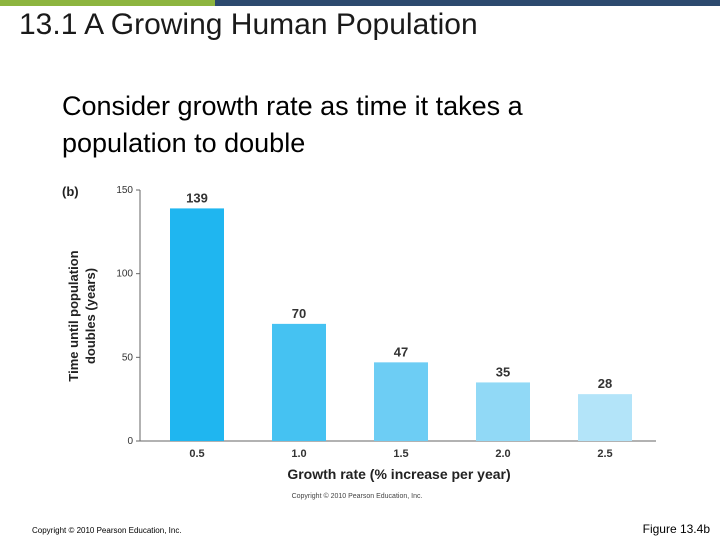  I want to click on x-axis-label: Growth rate (% increase per year), so click(398, 474).